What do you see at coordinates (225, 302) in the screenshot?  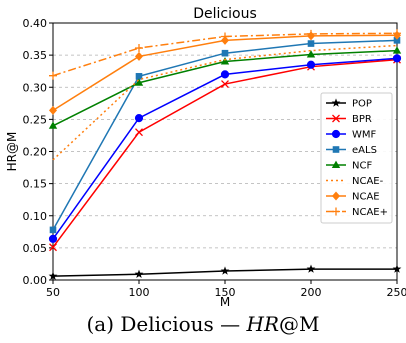 I see `x-axis-label: M` at bounding box center [225, 302].